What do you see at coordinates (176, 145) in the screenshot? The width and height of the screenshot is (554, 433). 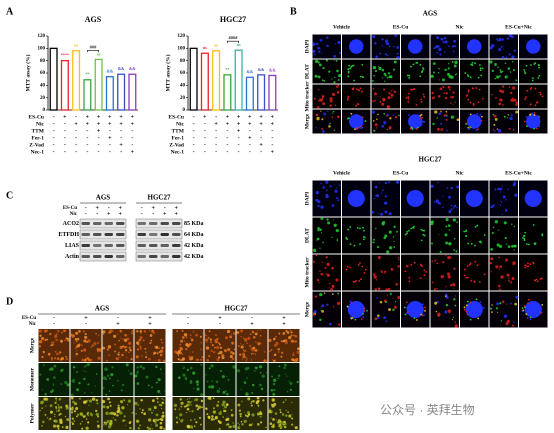 I see `condition-label: Z-Vad` at bounding box center [176, 145].